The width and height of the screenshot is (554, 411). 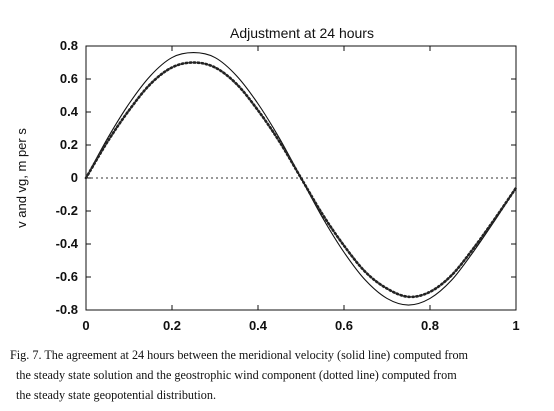 I want to click on chart-title: Adjustment at 24 hours, so click(x=302, y=33).